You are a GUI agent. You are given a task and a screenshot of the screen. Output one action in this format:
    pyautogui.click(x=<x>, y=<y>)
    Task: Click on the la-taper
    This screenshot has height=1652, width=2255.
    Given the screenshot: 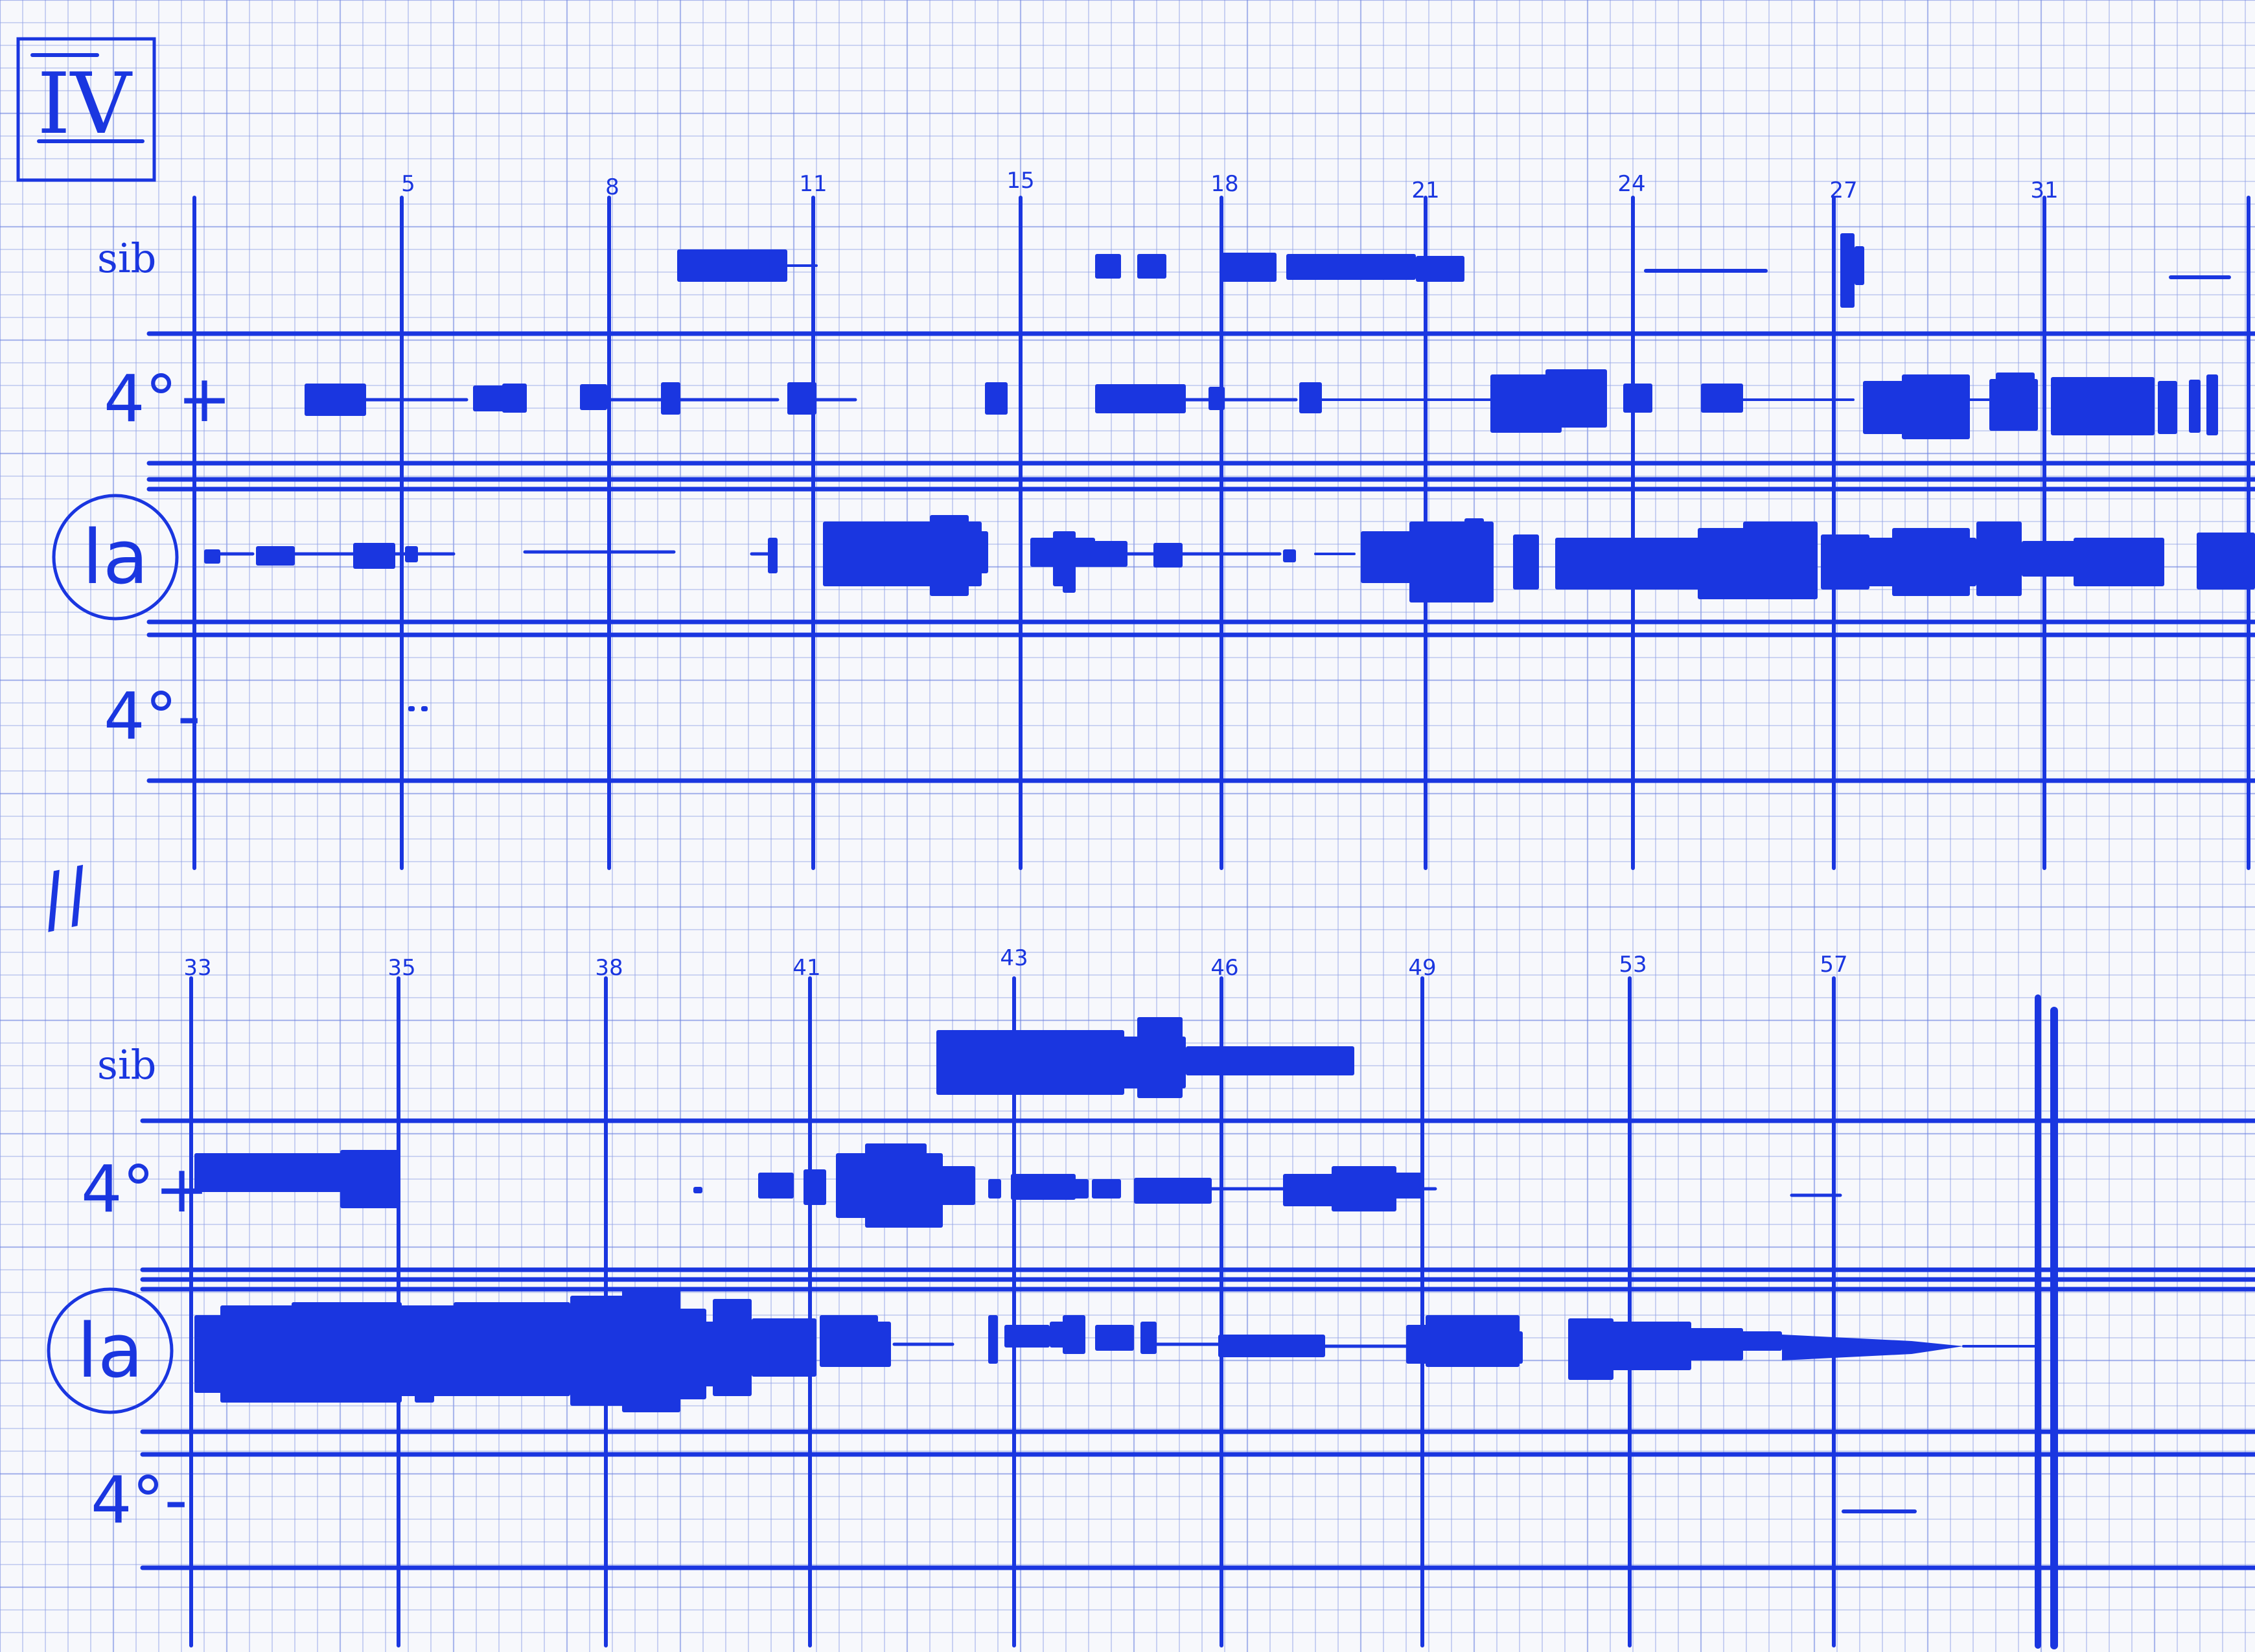 What is the action you would take?
    pyautogui.click(x=1872, y=1347)
    